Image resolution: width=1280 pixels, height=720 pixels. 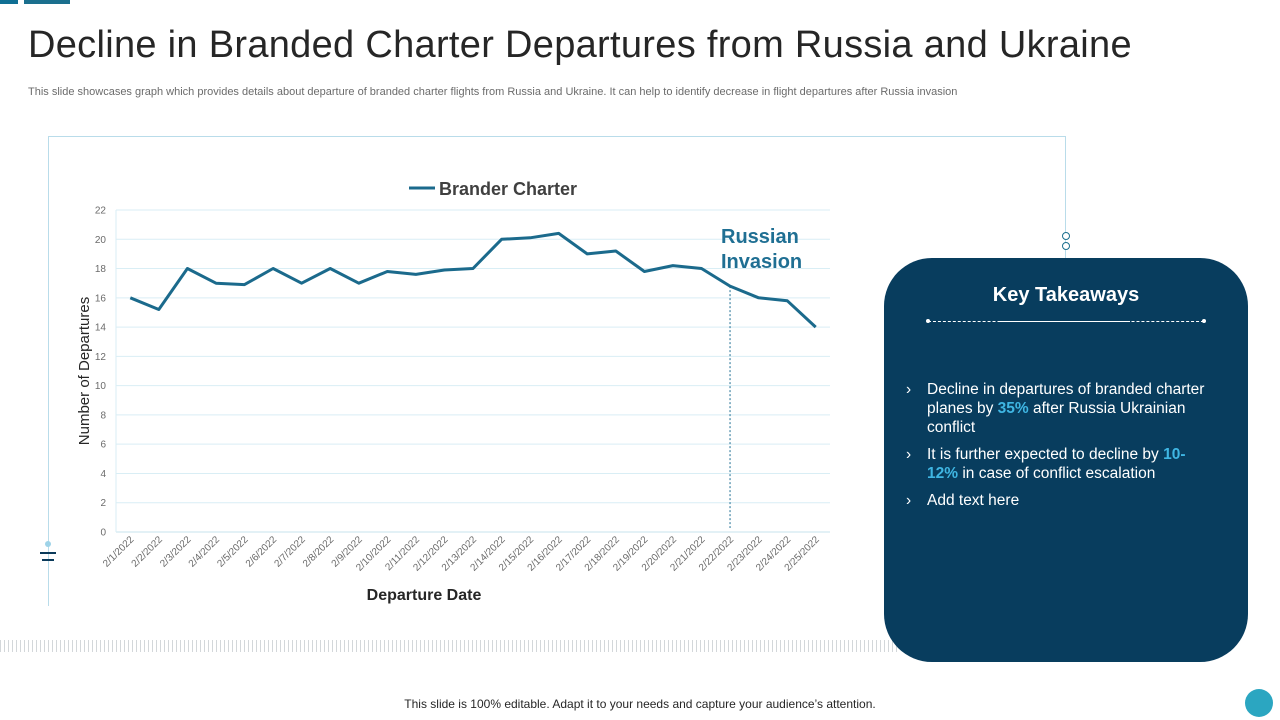 I want to click on y-tick-label: 16, so click(x=101, y=298).